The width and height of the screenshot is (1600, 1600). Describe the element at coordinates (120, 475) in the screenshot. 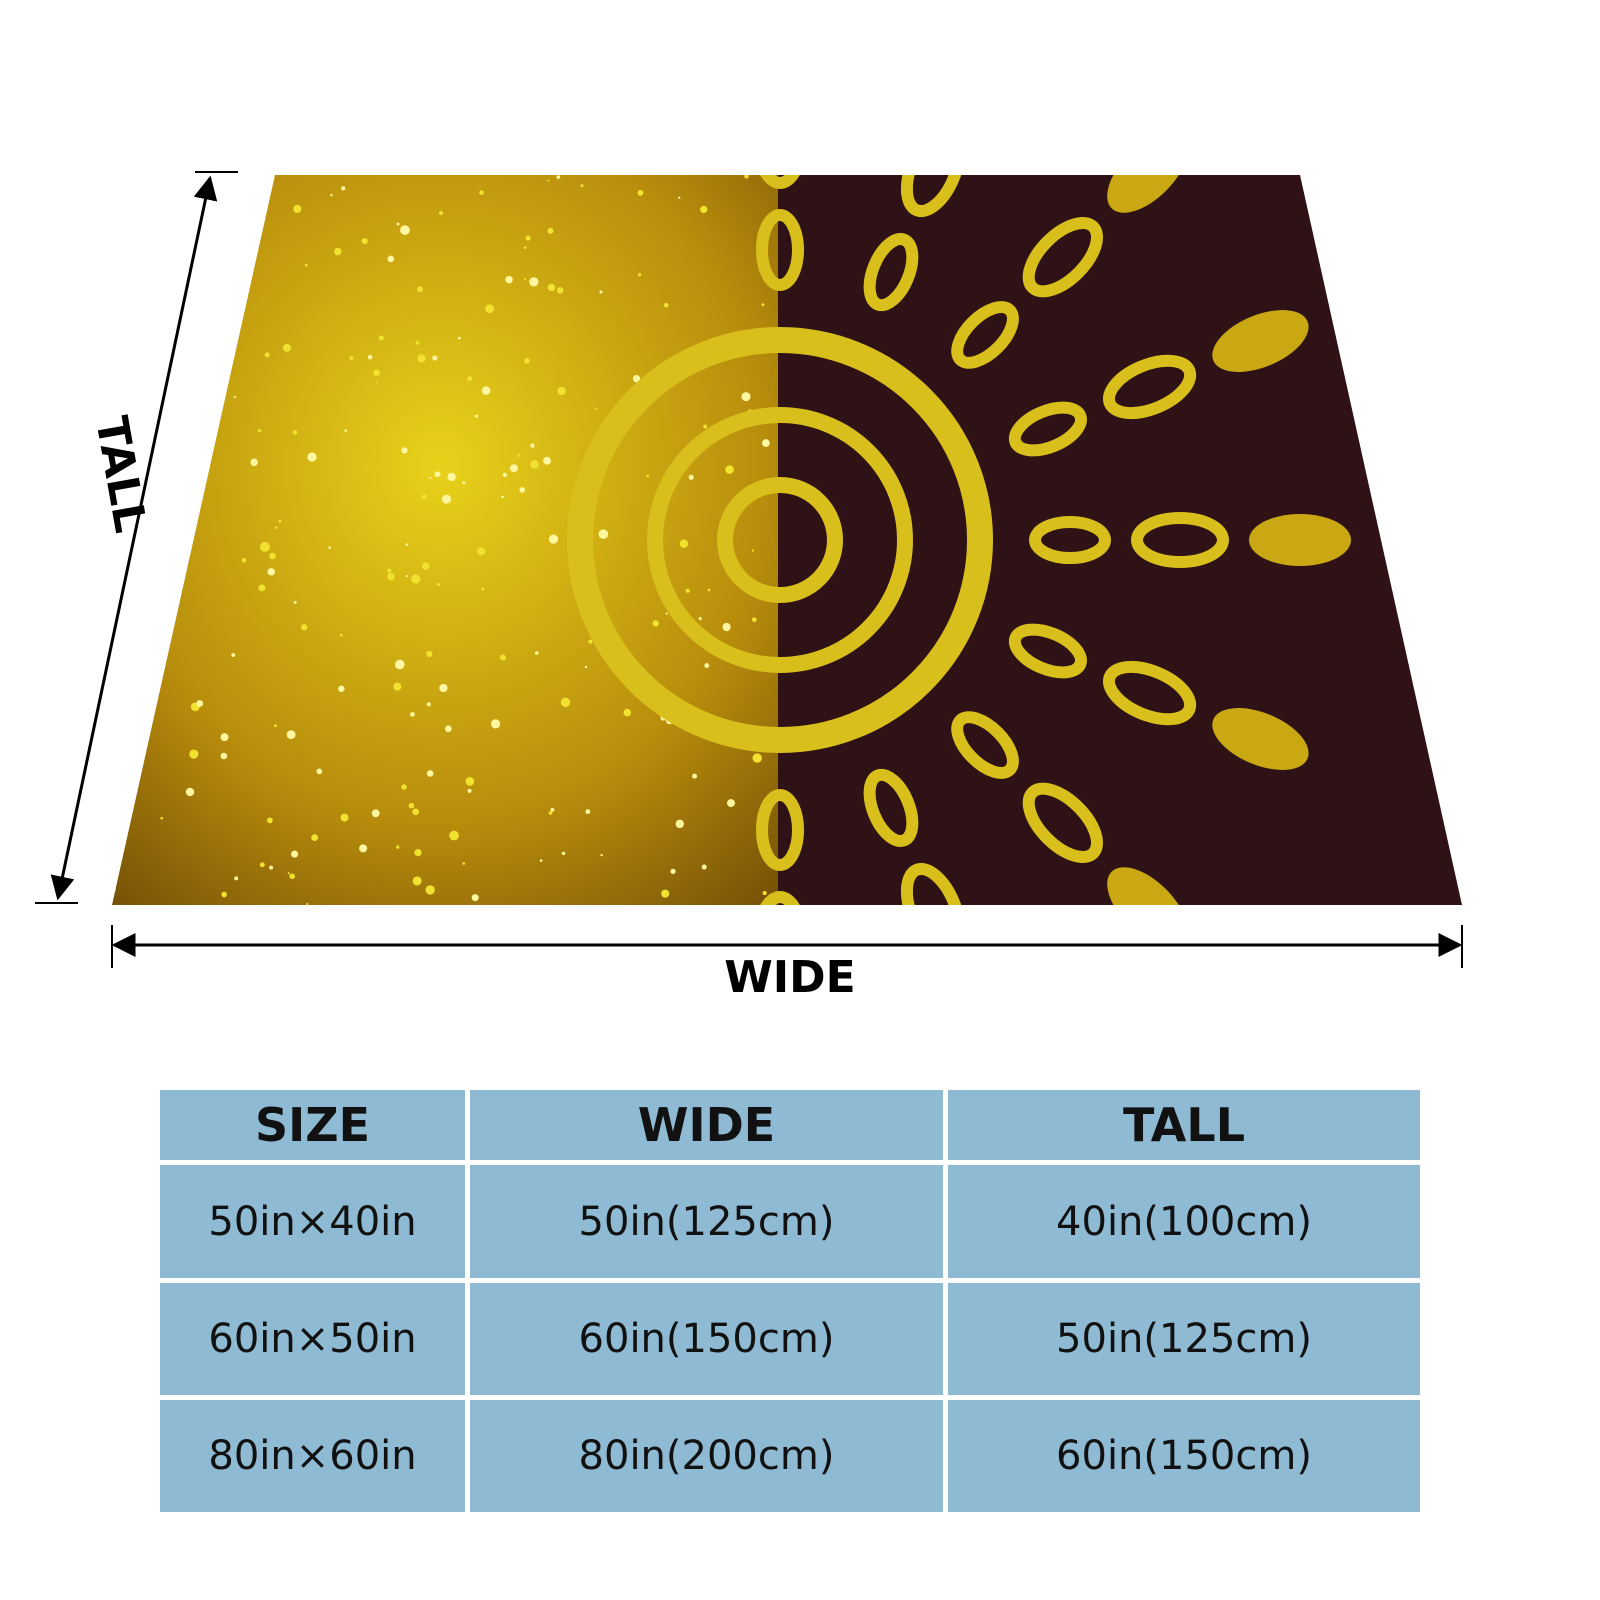

I see `tall-label: TALL` at that location.